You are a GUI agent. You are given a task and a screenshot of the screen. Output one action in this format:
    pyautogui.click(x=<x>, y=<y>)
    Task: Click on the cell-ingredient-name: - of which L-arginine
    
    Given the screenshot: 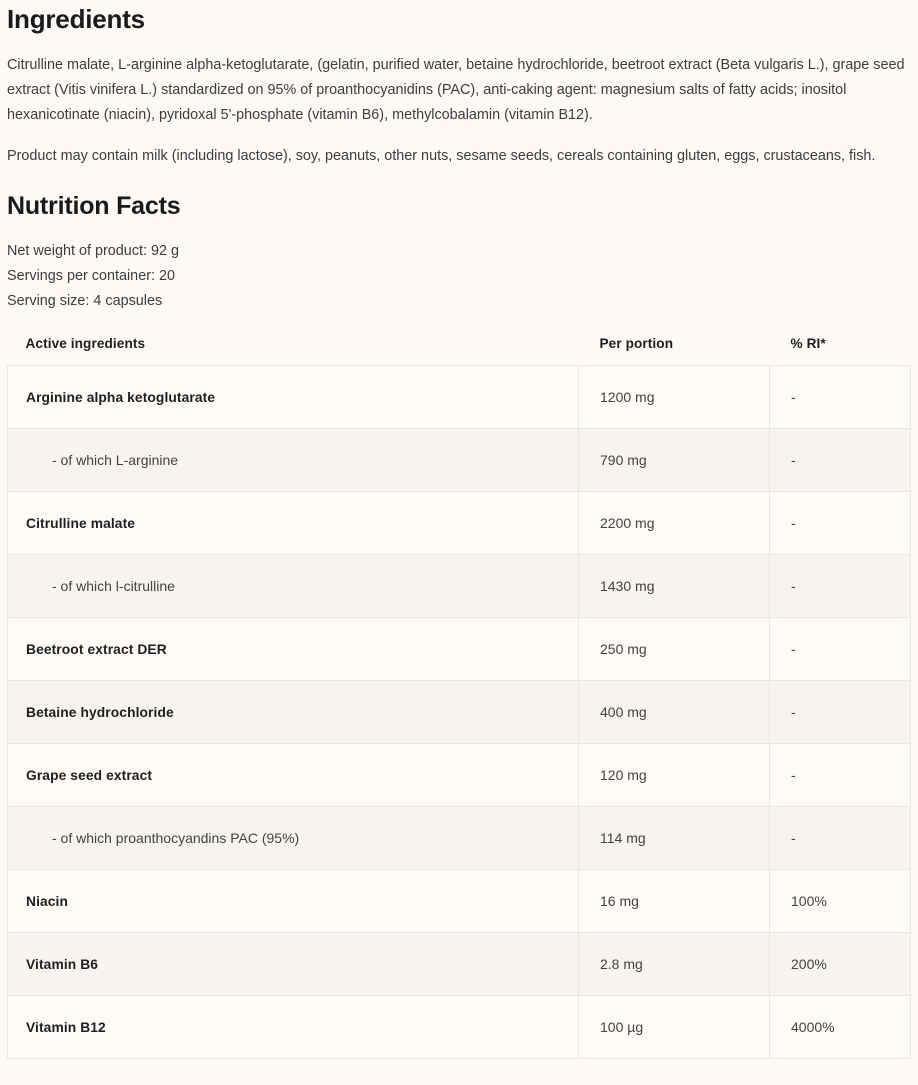 What is the action you would take?
    pyautogui.click(x=293, y=460)
    